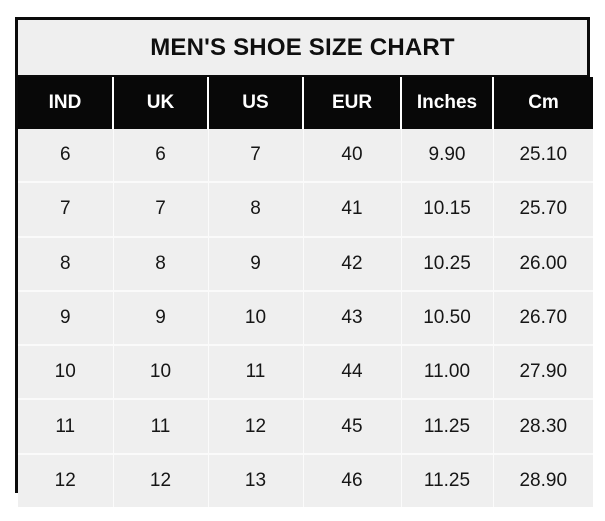 The image size is (605, 521). I want to click on cell-inches: 10.25, so click(447, 264).